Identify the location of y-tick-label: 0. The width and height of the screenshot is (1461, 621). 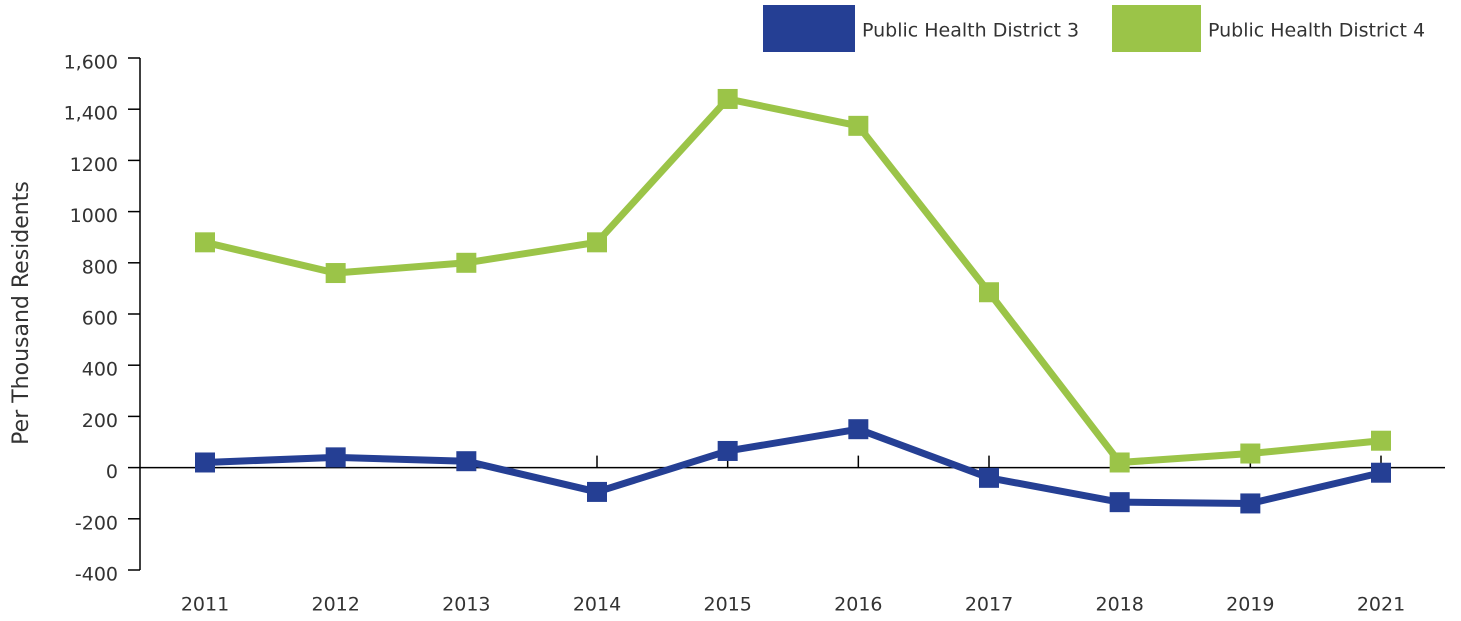
(112, 472).